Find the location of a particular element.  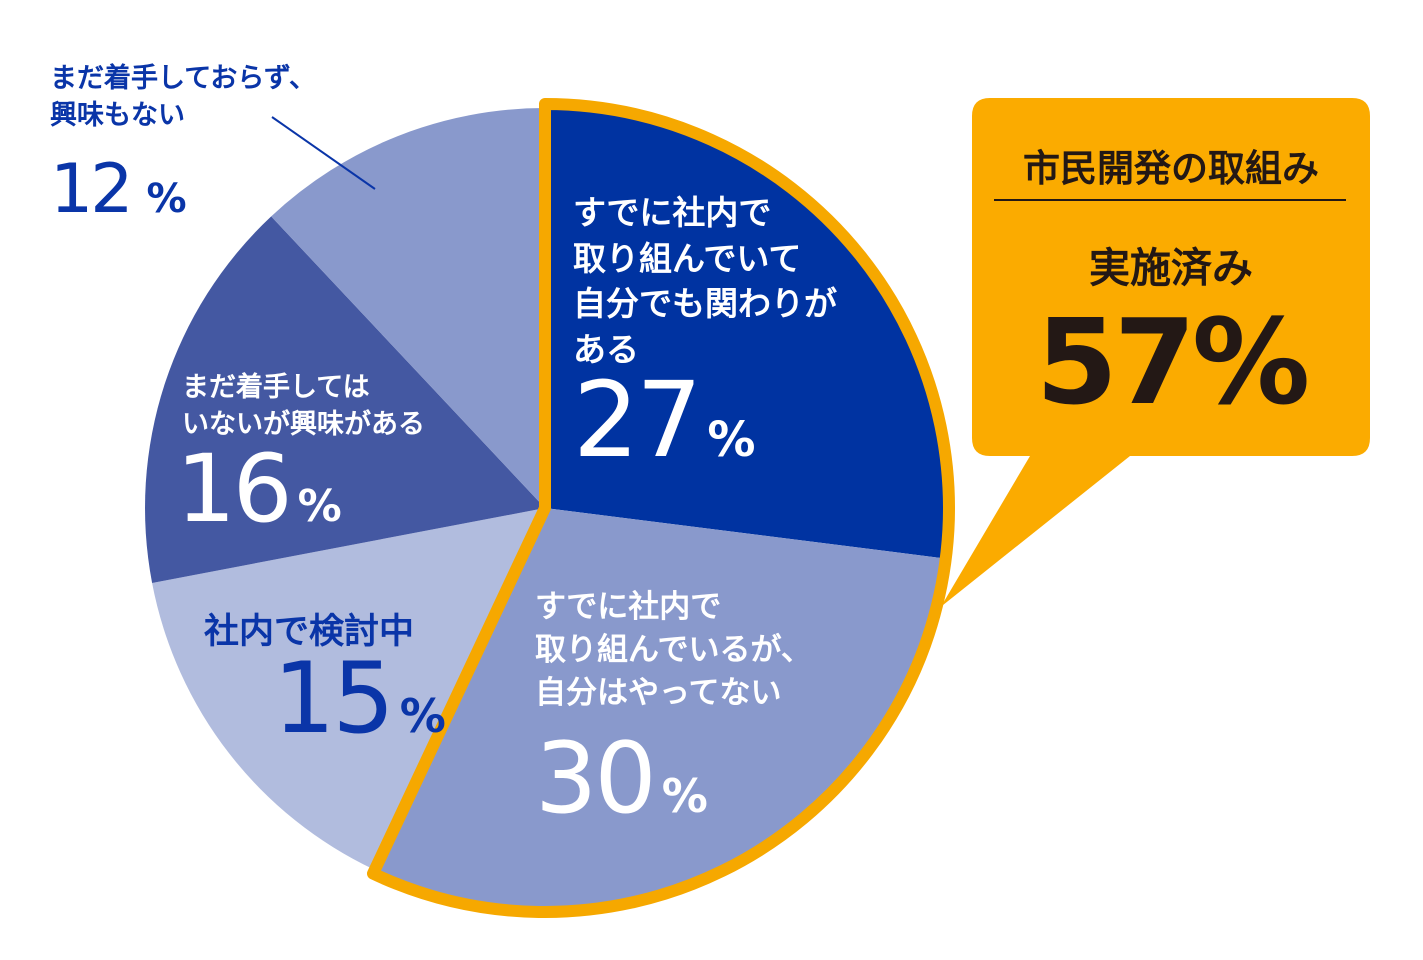

slice-label-4: まだ着手しておらず、 興味もない is located at coordinates (183, 97).